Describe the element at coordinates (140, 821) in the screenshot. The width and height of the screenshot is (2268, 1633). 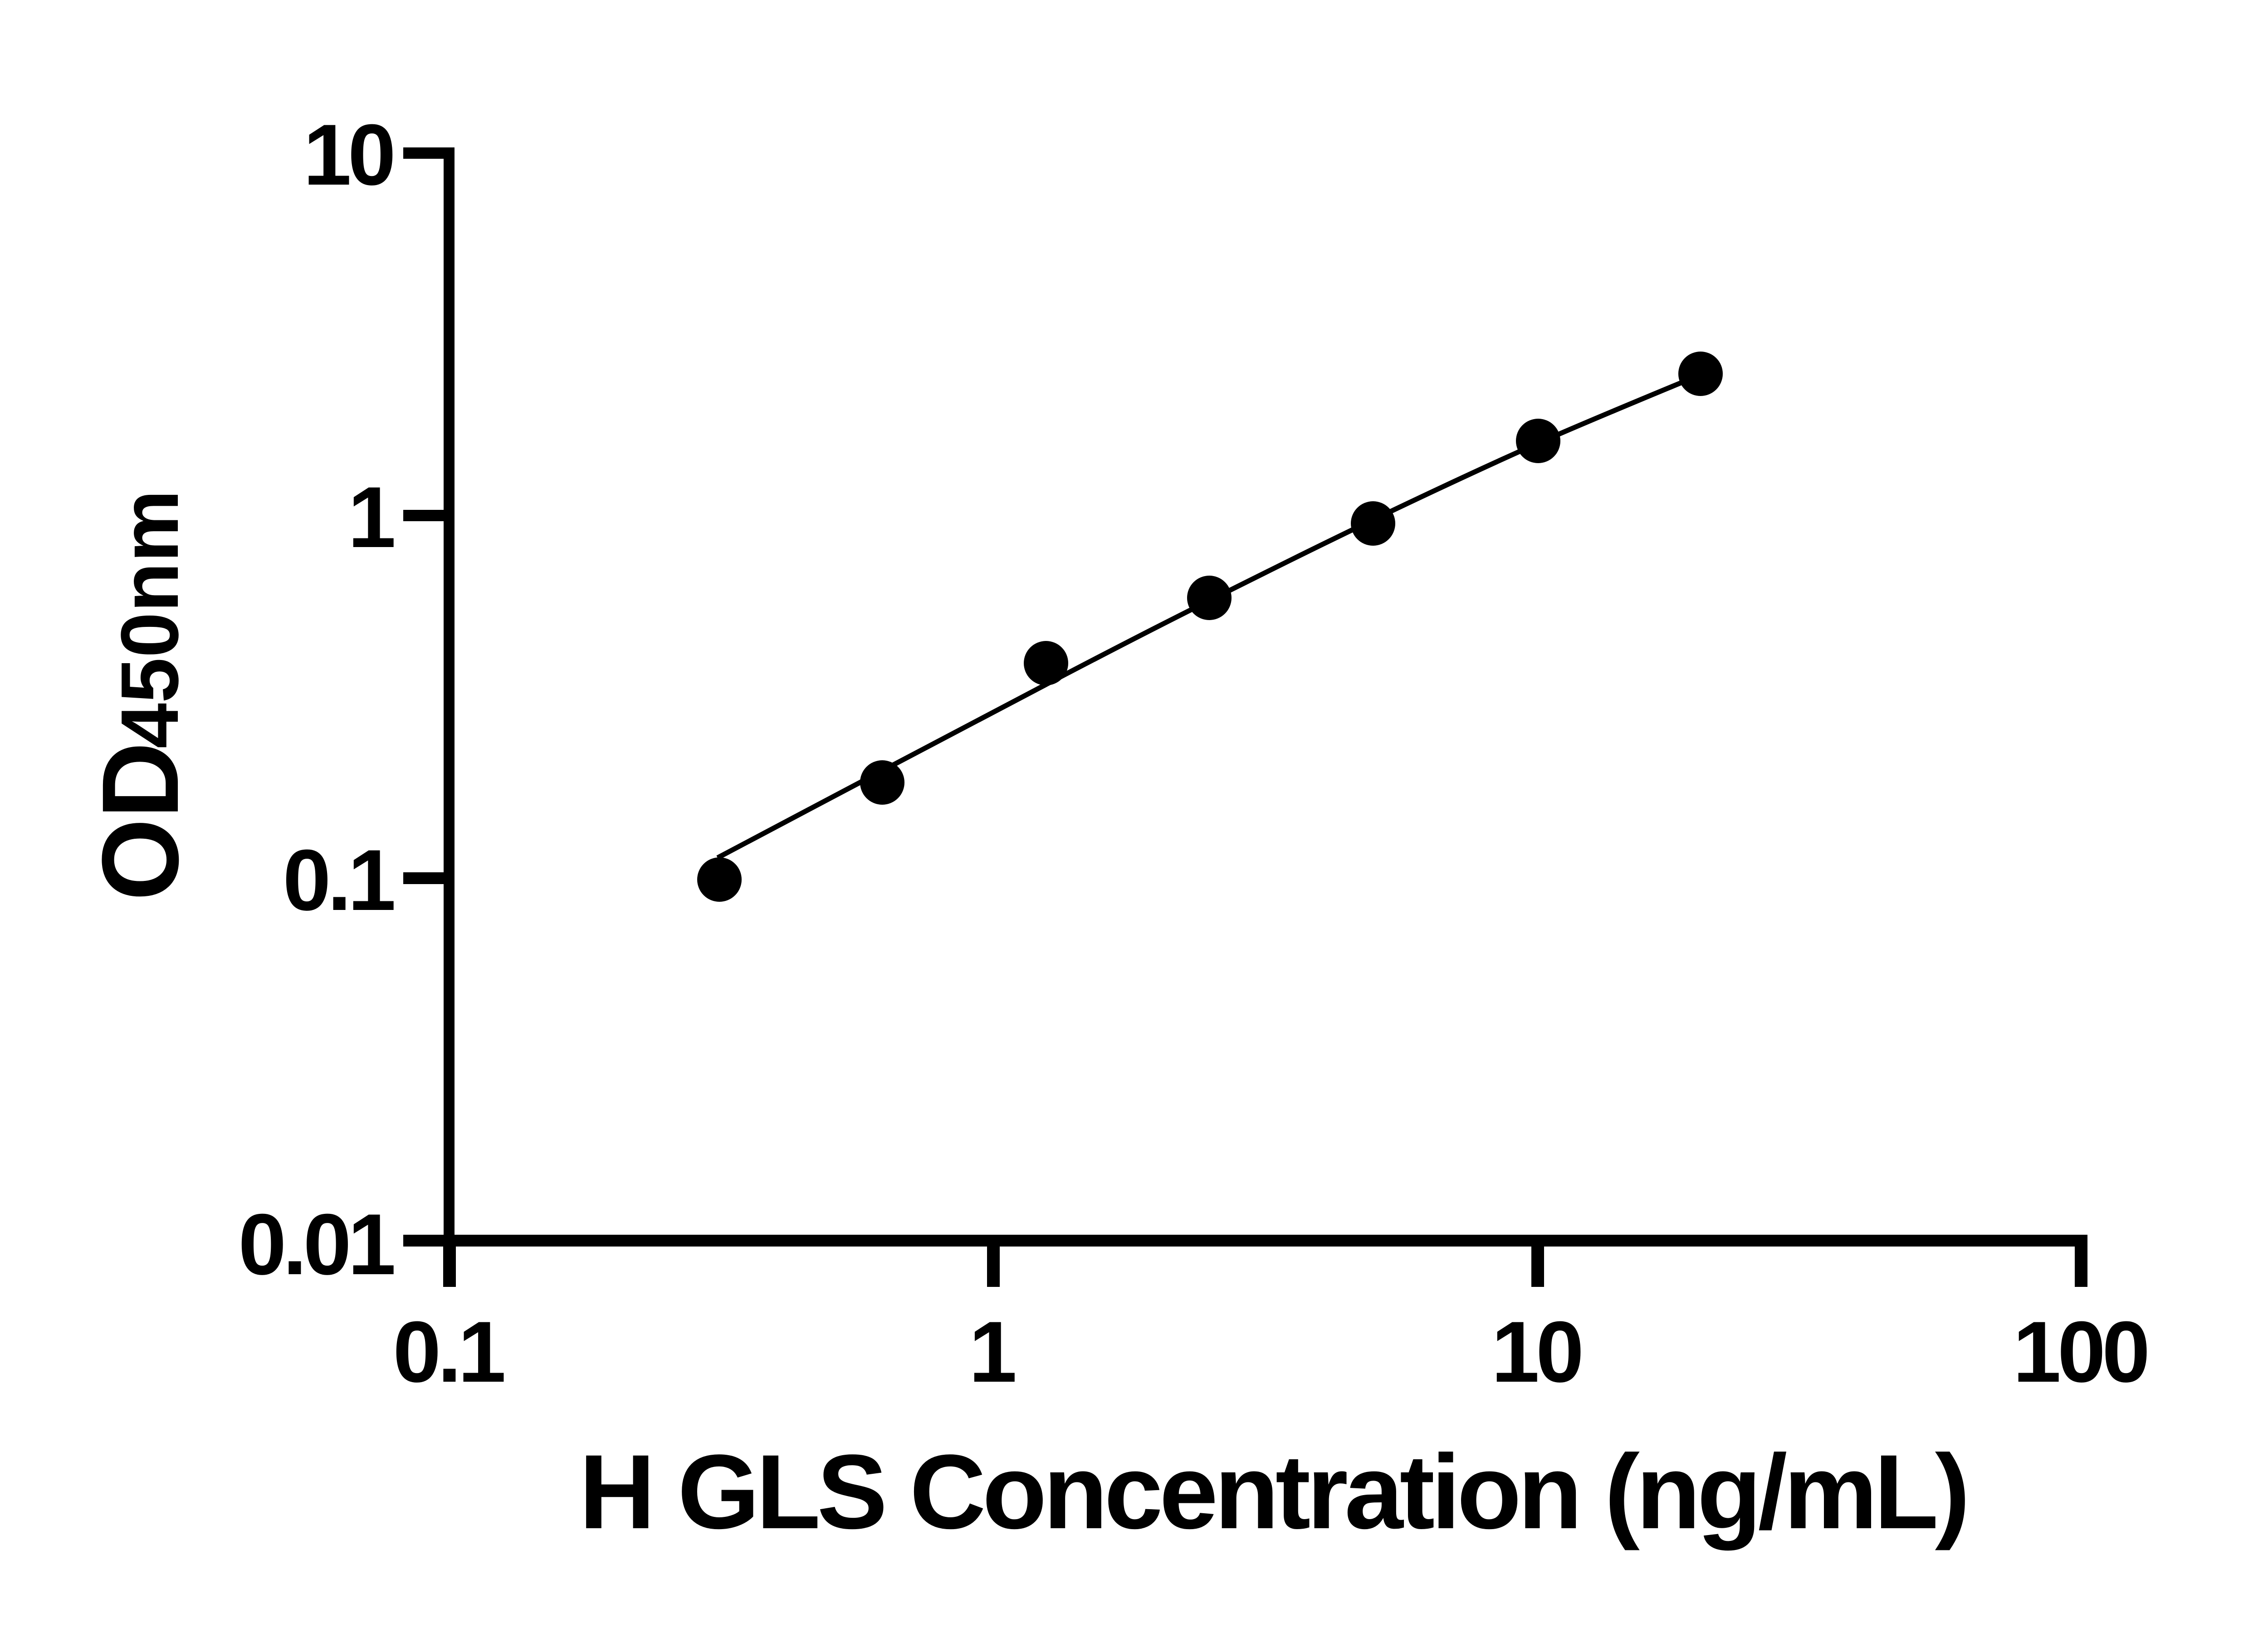
I see `svg-text: OD` at that location.